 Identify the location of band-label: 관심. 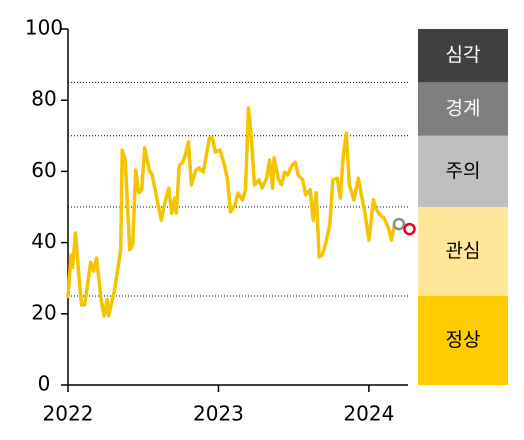
(463, 251).